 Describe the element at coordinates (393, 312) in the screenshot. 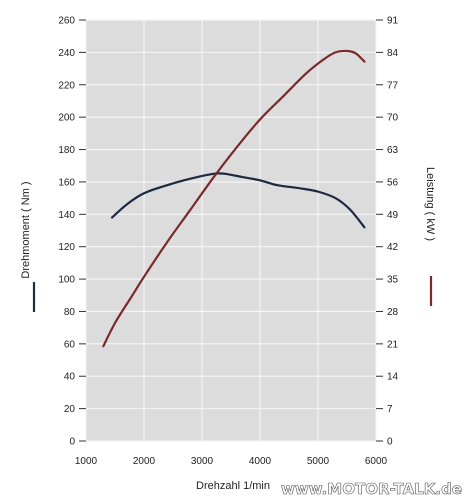

I see `right-tick-label-4: 28` at that location.